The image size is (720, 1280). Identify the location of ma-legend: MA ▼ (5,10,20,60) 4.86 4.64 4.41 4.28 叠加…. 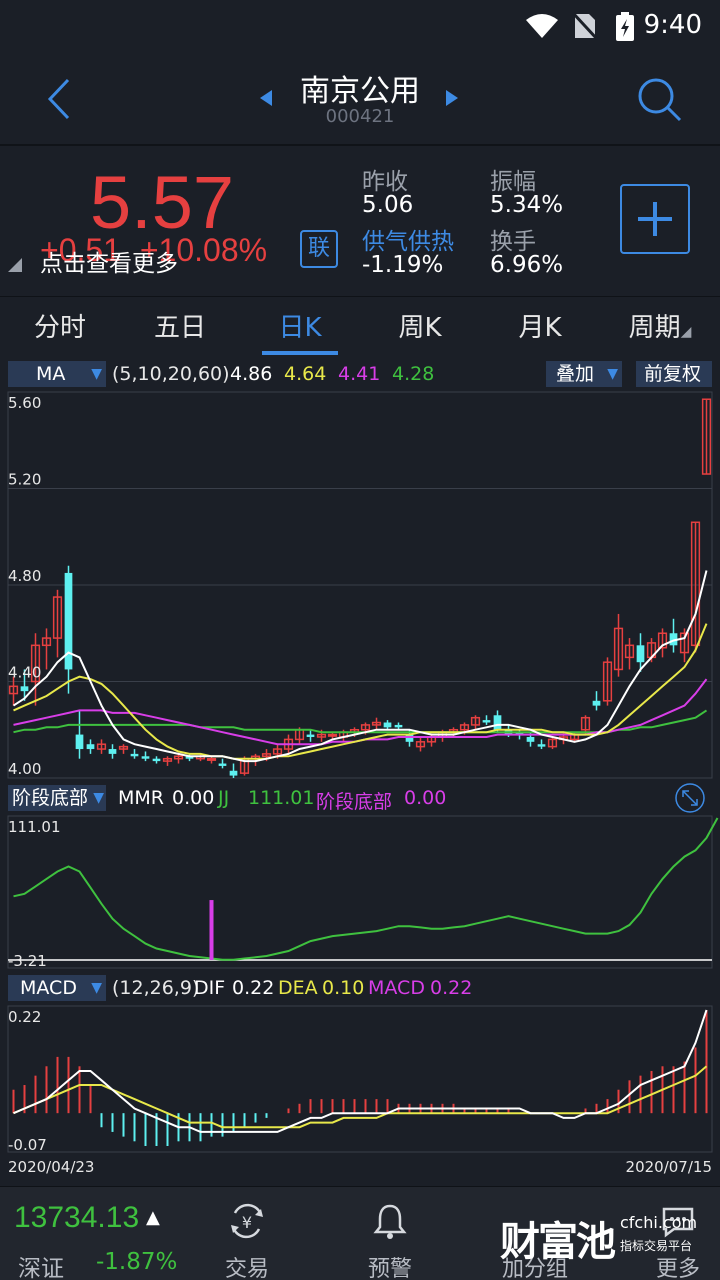
(360, 374).